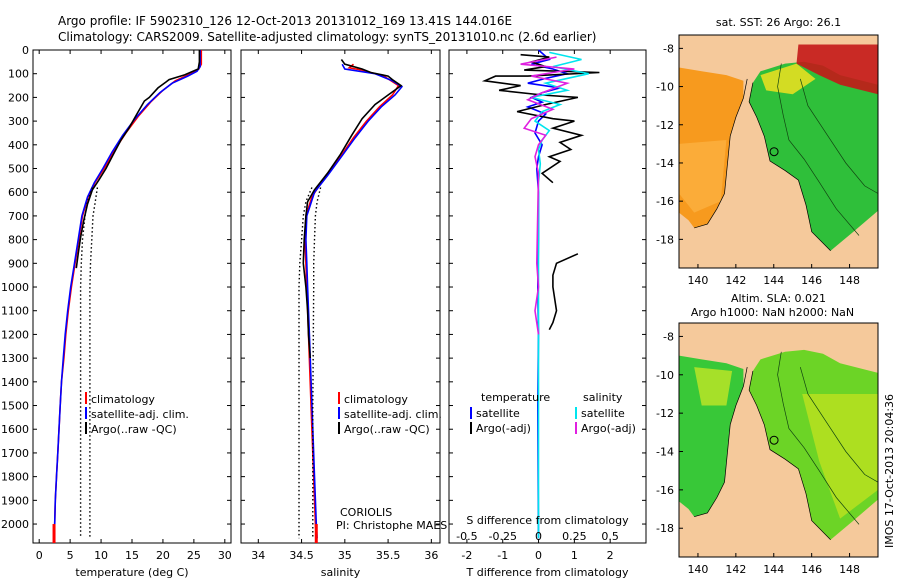  I want to click on difference-xtick-label: 0, so click(538, 555).